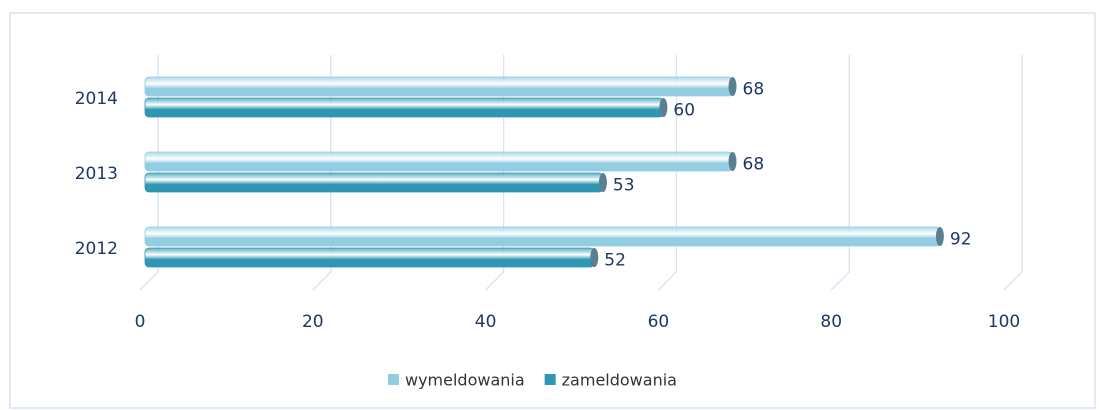 Image resolution: width=1099 pixels, height=410 pixels. What do you see at coordinates (619, 380) in the screenshot?
I see `legend-label: zameldowania` at bounding box center [619, 380].